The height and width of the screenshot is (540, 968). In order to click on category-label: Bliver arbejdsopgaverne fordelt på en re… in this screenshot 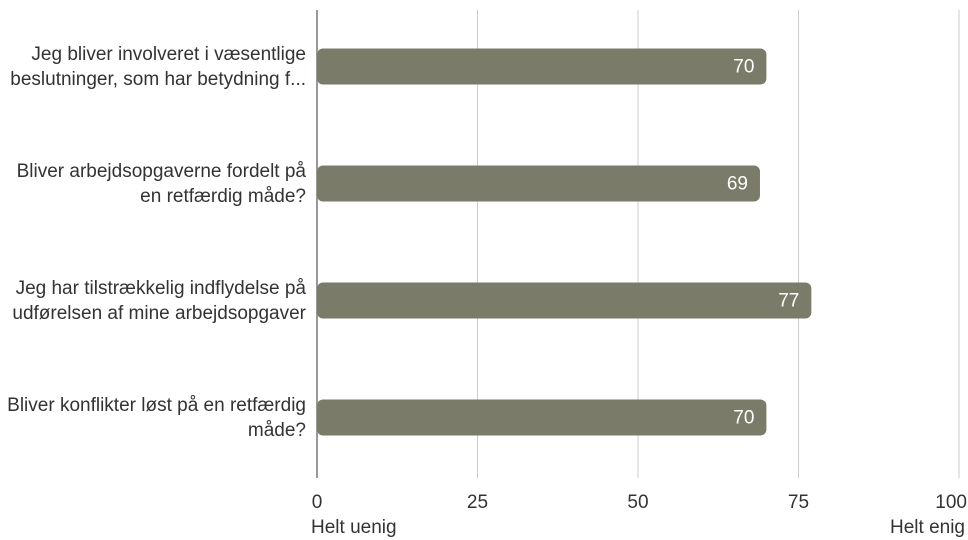, I will do `click(161, 183)`.